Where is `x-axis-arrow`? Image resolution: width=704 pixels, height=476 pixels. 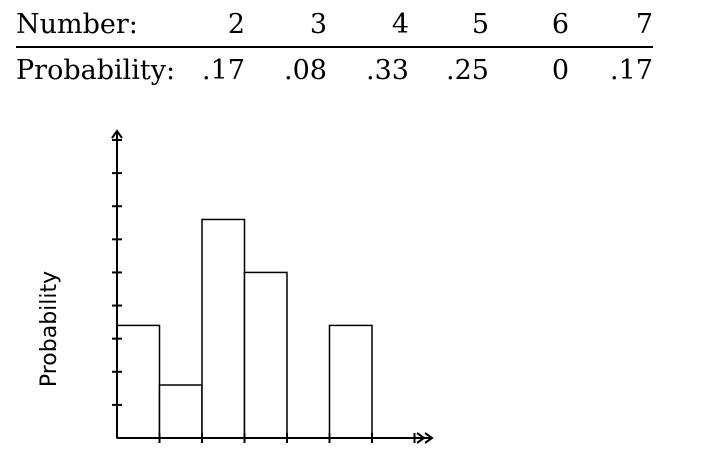 x-axis-arrow is located at coordinates (429, 438).